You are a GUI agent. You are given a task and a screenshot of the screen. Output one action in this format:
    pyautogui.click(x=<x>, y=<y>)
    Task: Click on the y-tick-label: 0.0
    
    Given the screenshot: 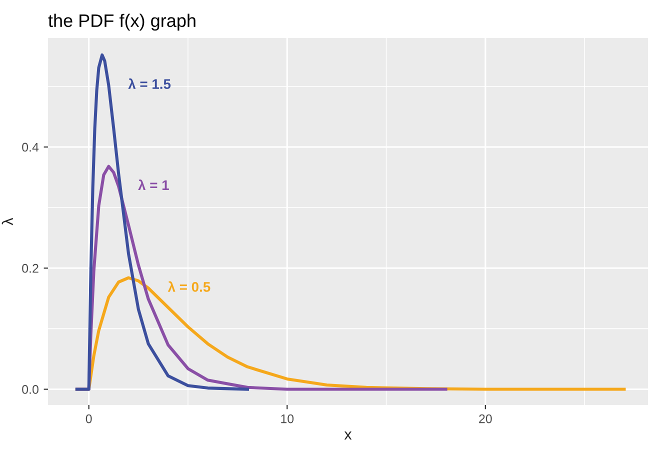 What is the action you would take?
    pyautogui.click(x=30, y=389)
    